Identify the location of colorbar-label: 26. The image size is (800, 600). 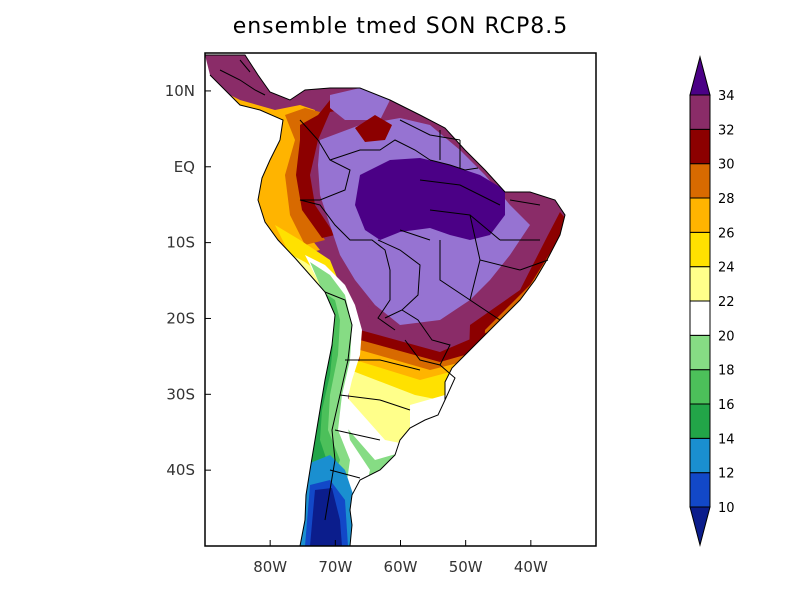
(726, 233).